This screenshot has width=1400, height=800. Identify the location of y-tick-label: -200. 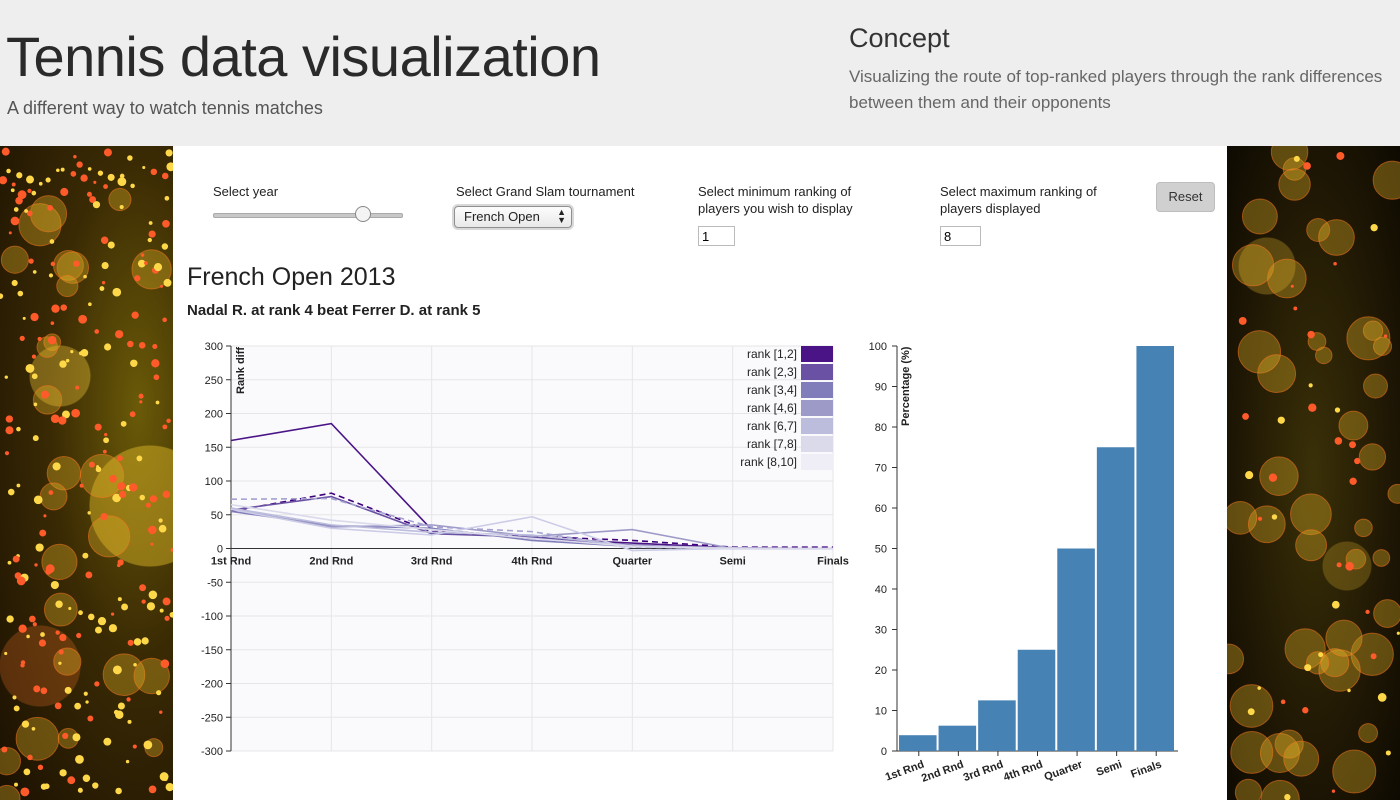
(212, 685).